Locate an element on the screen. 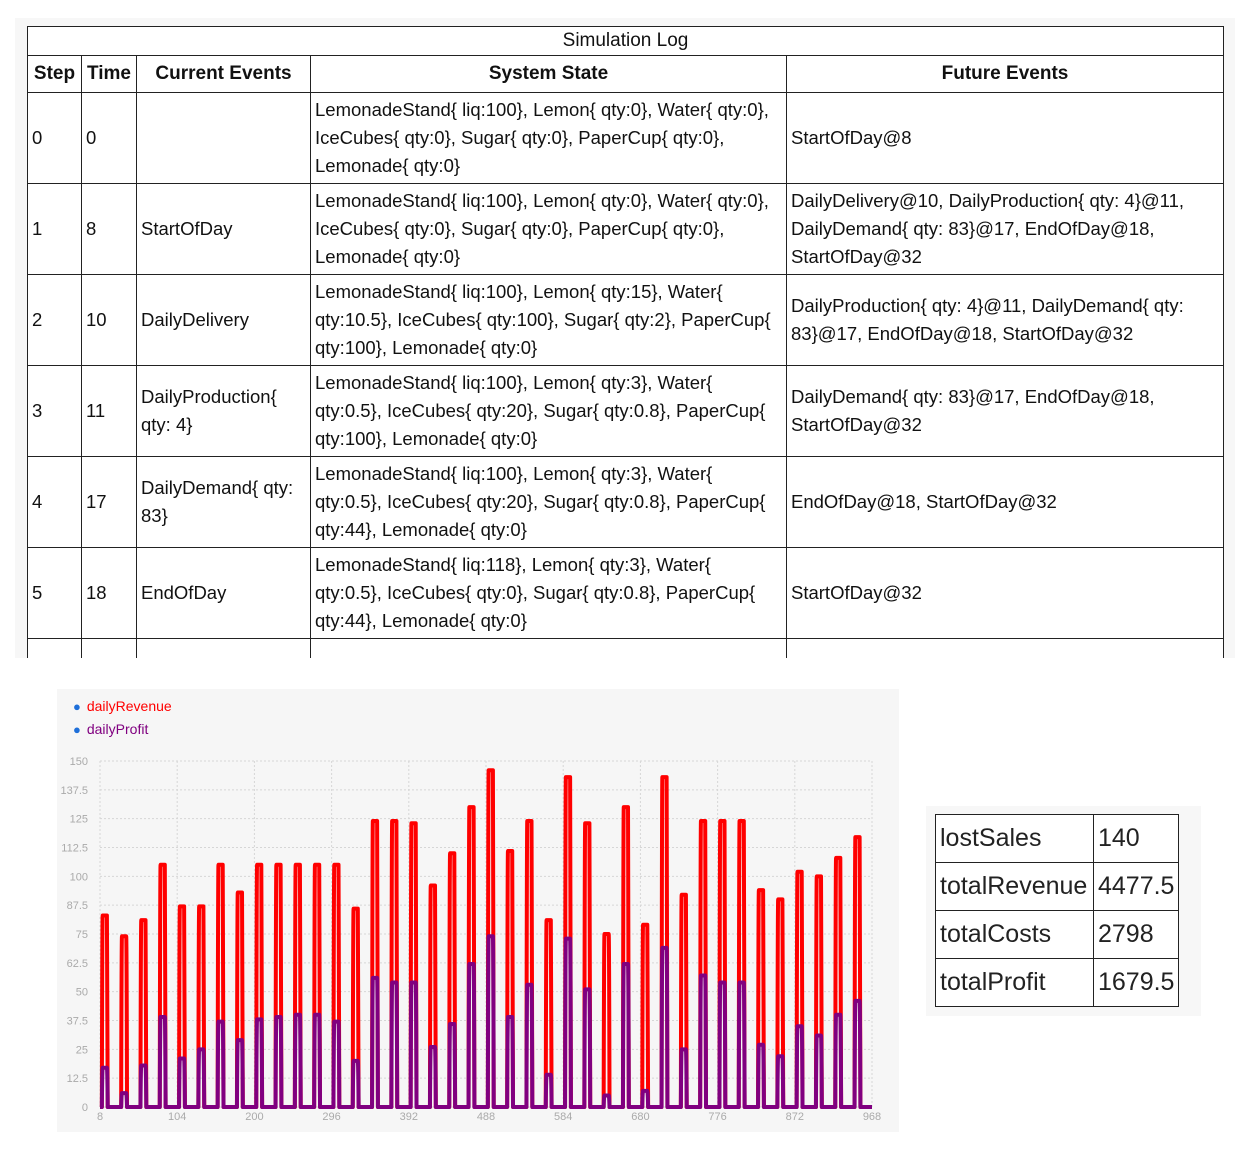  stat-key: lostSales is located at coordinates (1014, 838).